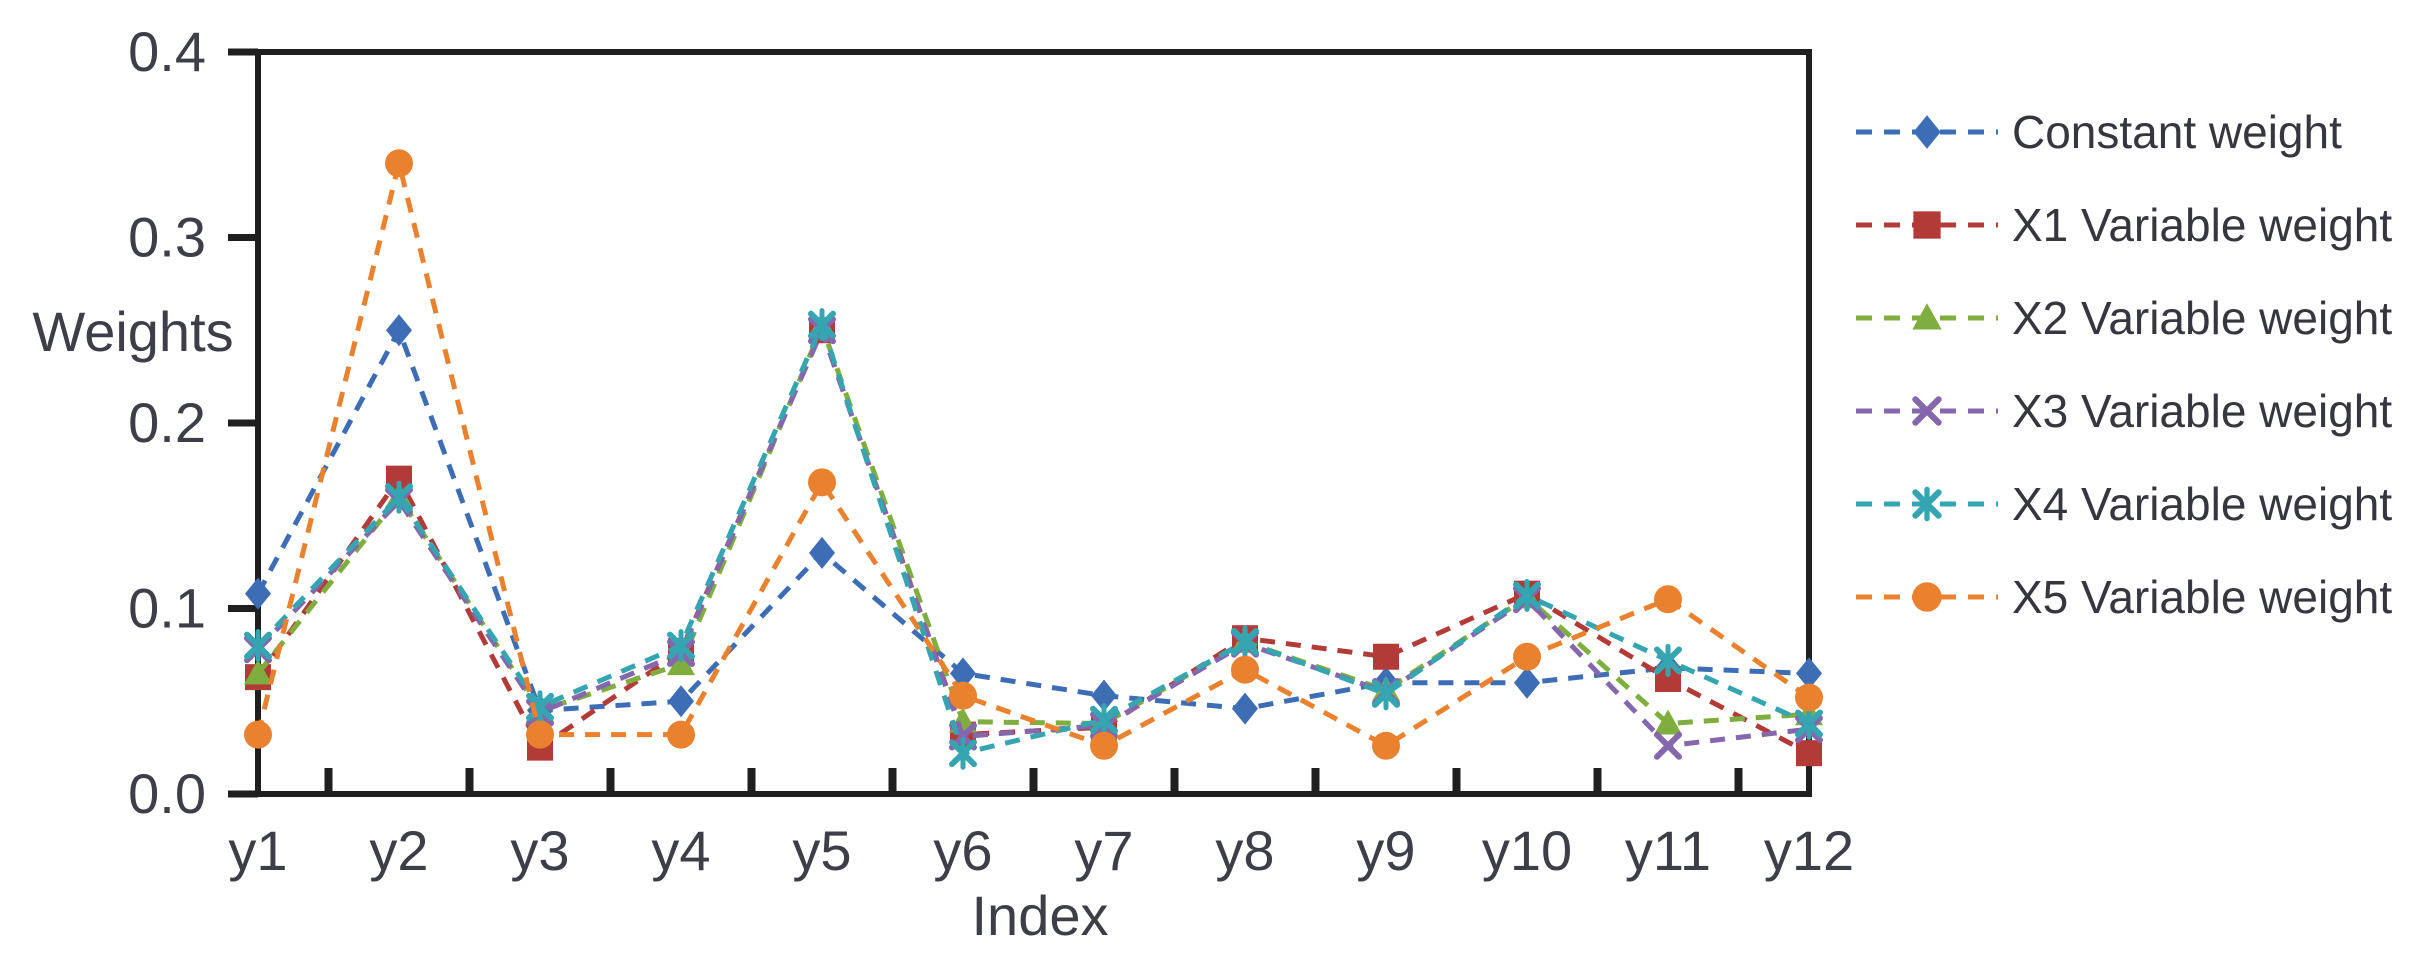  What do you see at coordinates (1809, 850) in the screenshot?
I see `x-tick-label: y12` at bounding box center [1809, 850].